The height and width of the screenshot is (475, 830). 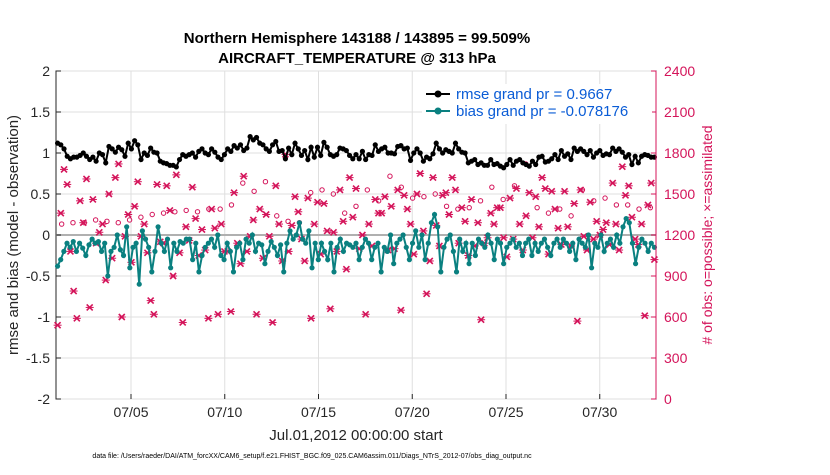 What do you see at coordinates (357, 58) in the screenshot?
I see `chart-subtitle: AIRCRAFT_TEMPERATURE @ 313 hPa` at bounding box center [357, 58].